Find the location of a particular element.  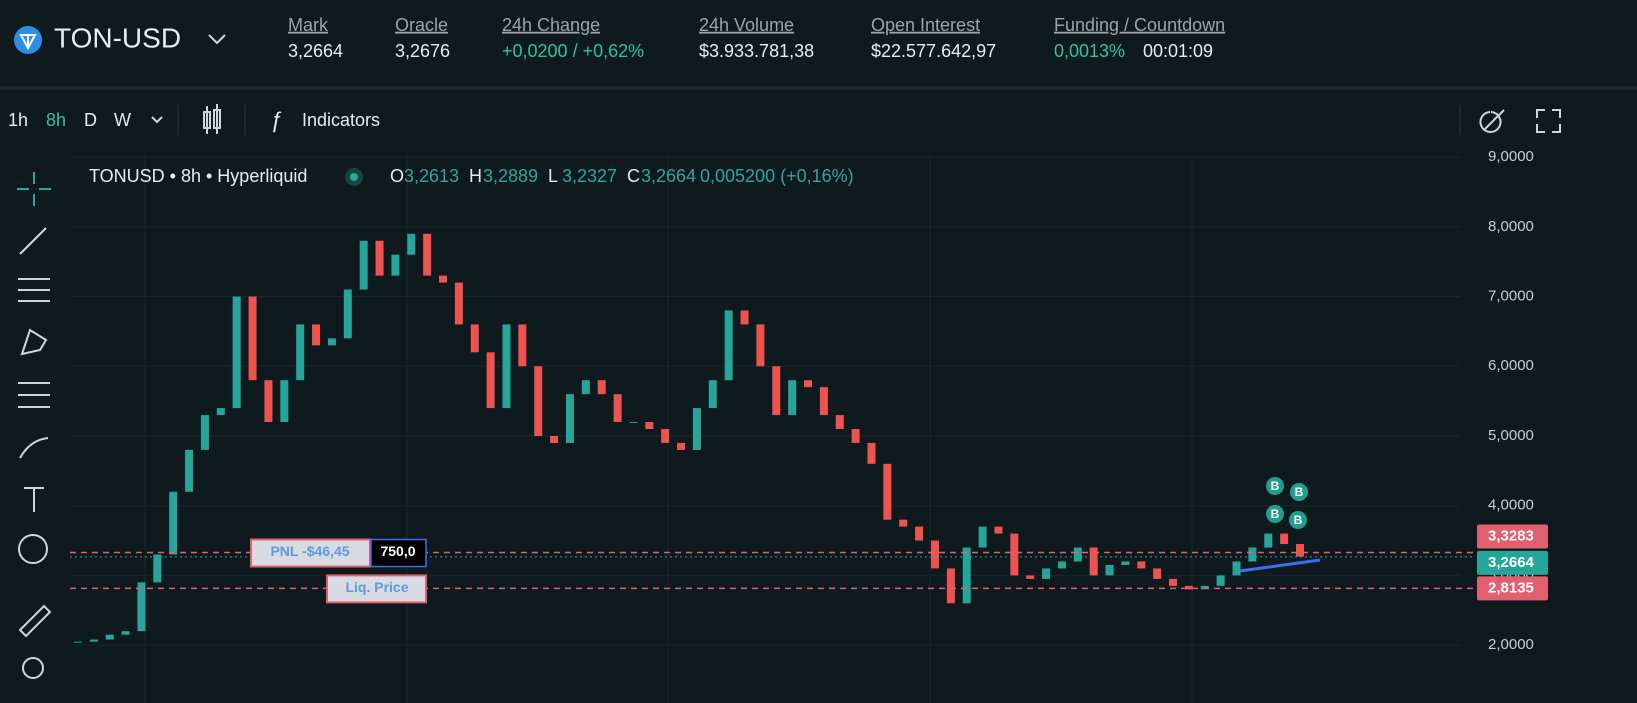

stat-value: 3,2664 is located at coordinates (315, 51).